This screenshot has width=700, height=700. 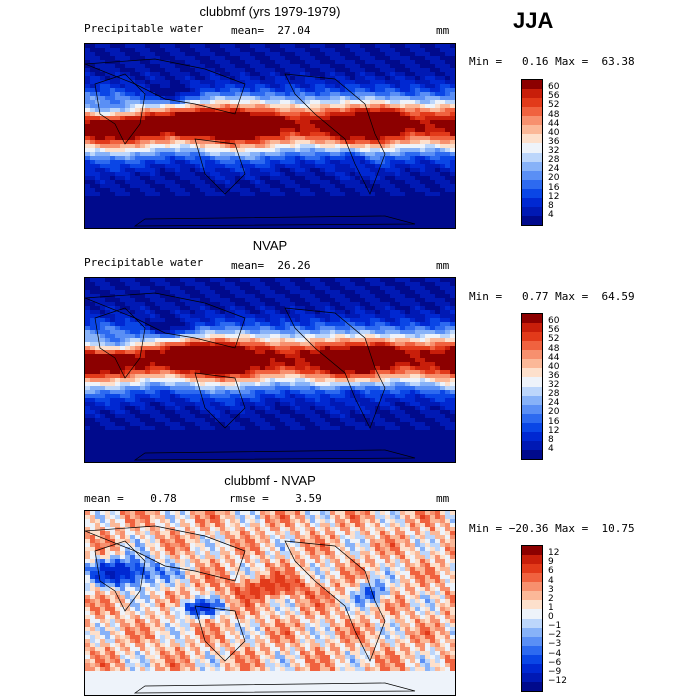 I want to click on colorbar-swatch, so click(x=532, y=138).